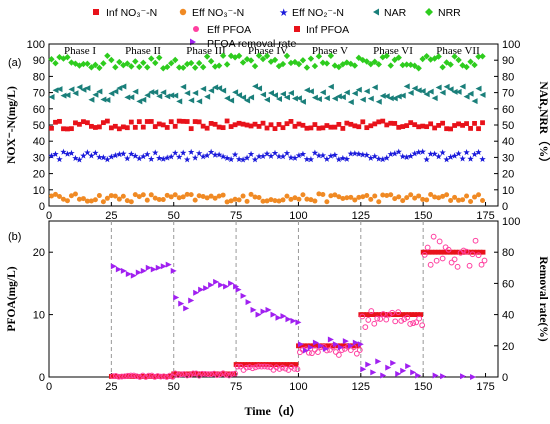  I want to click on legend-label-eff-pfoa: Eff PFOA, so click(229, 30).